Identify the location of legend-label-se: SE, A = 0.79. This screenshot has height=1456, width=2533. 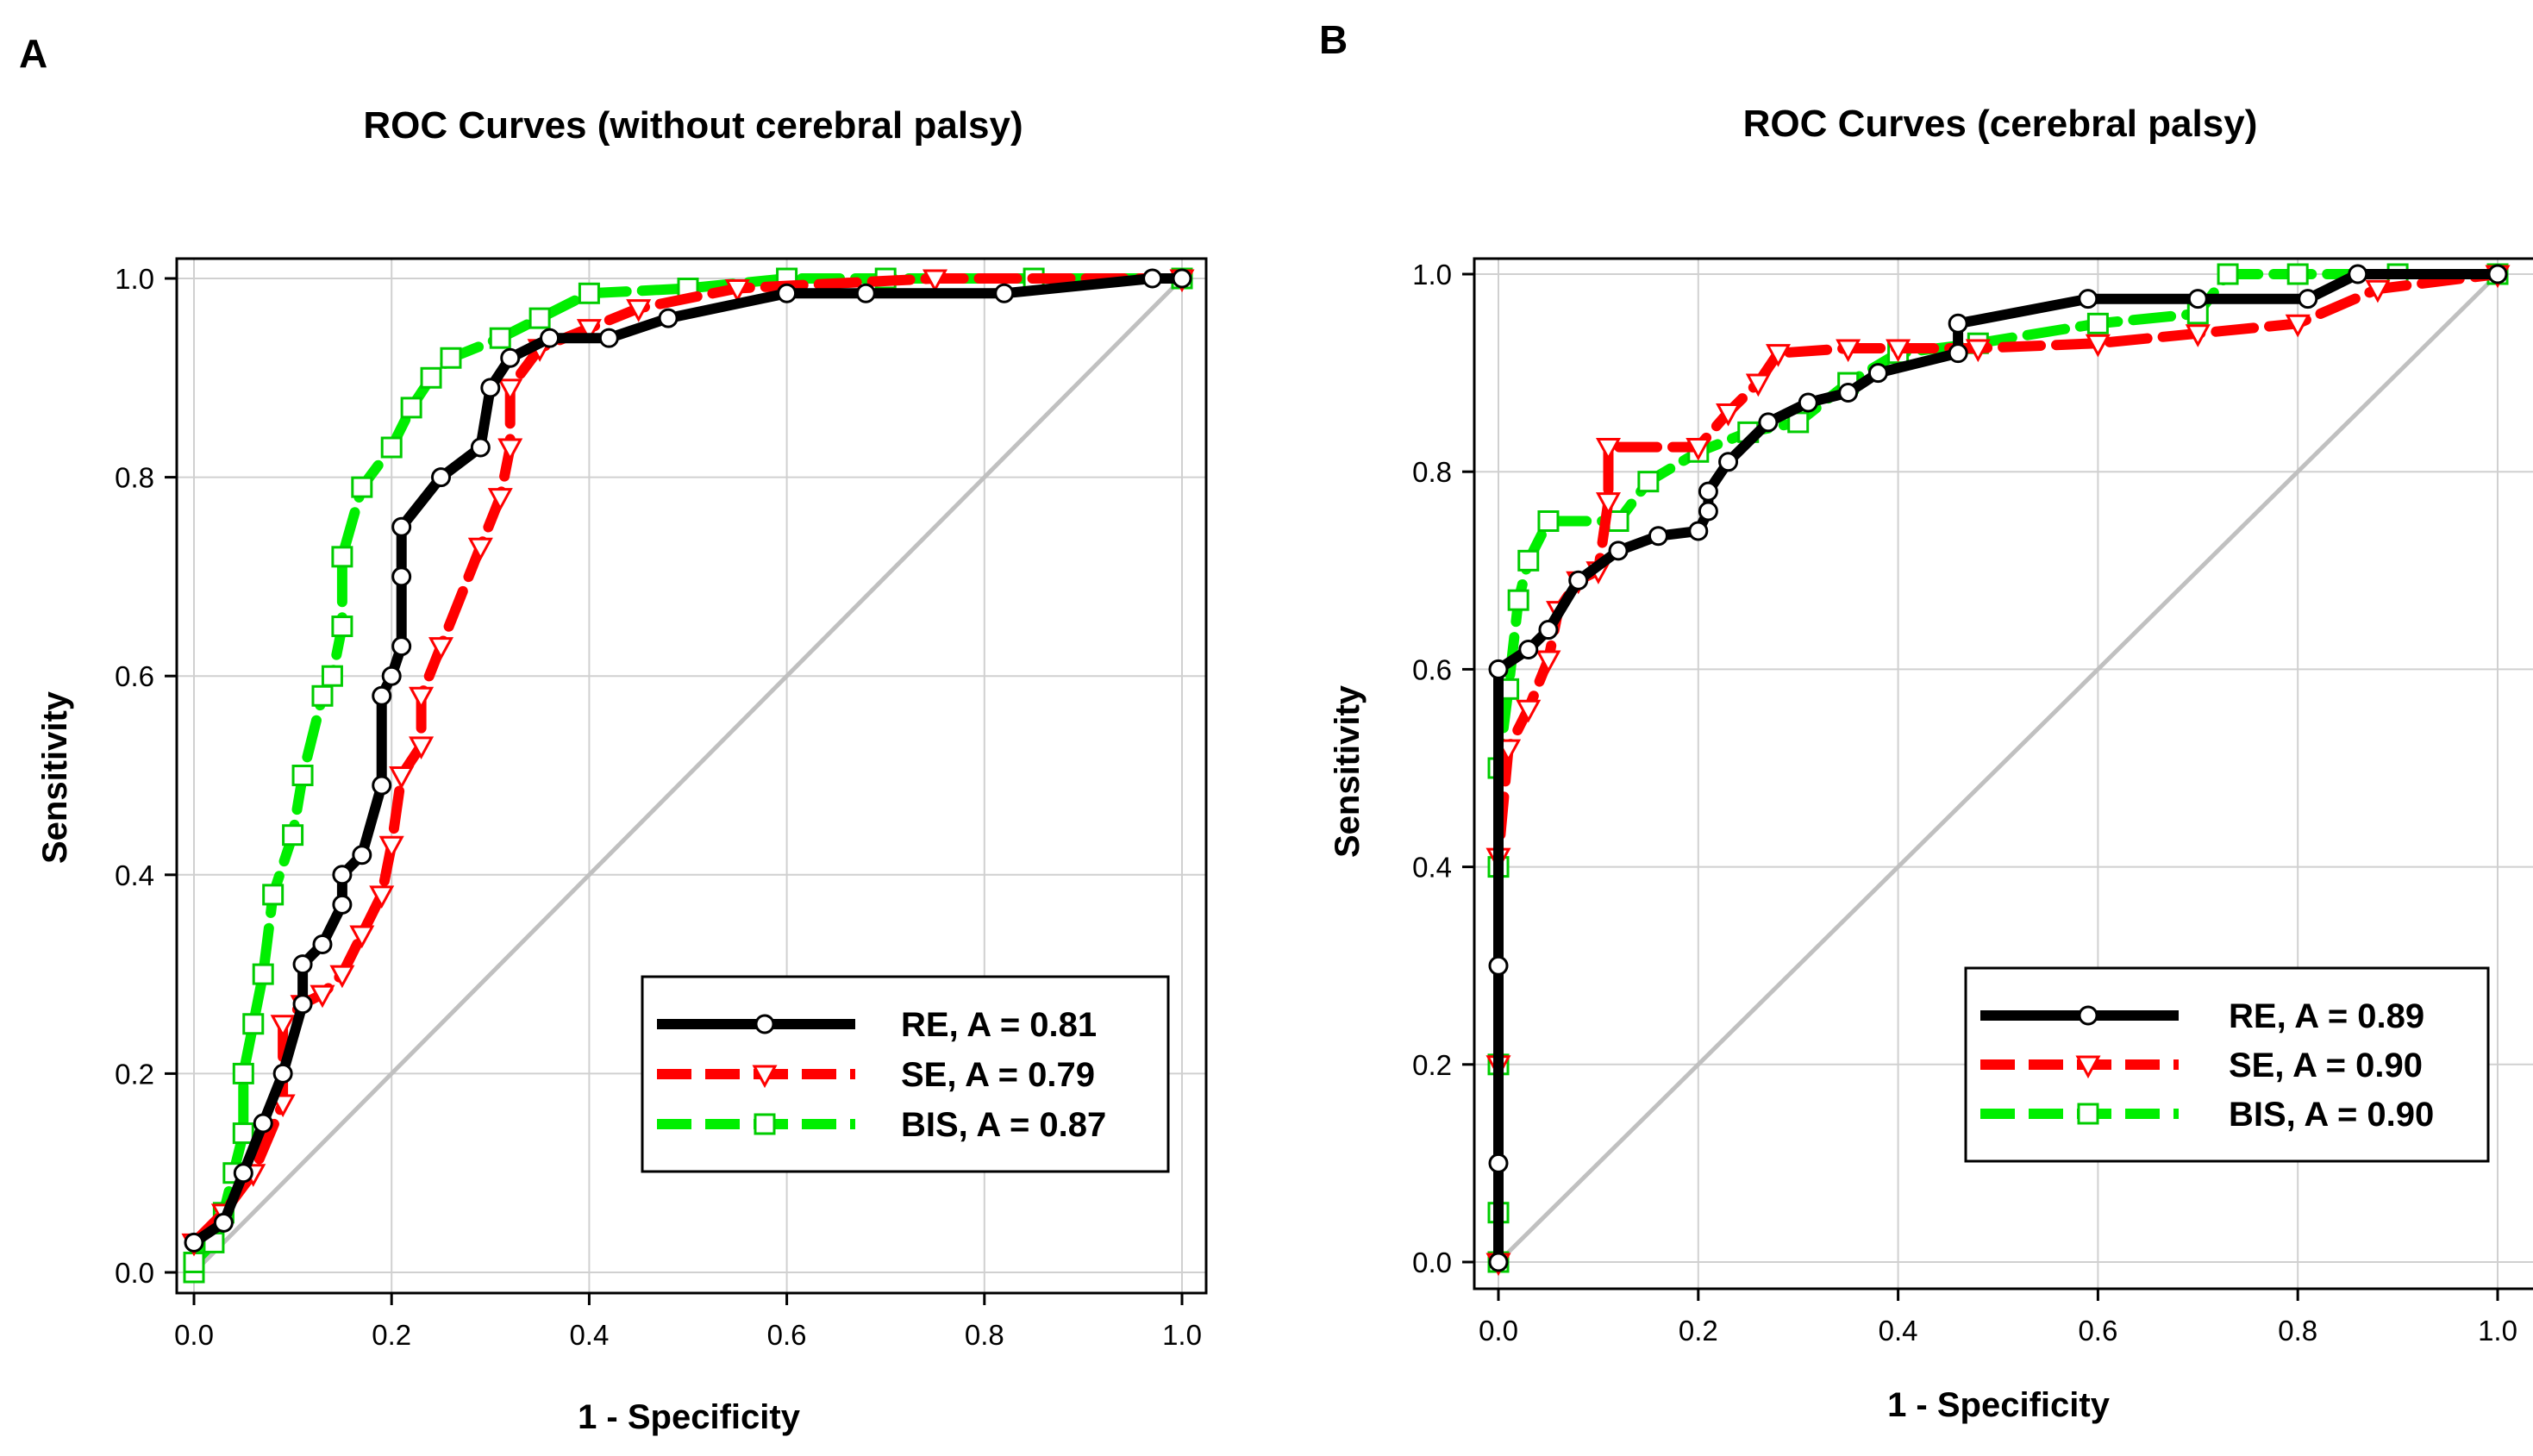
(998, 1075).